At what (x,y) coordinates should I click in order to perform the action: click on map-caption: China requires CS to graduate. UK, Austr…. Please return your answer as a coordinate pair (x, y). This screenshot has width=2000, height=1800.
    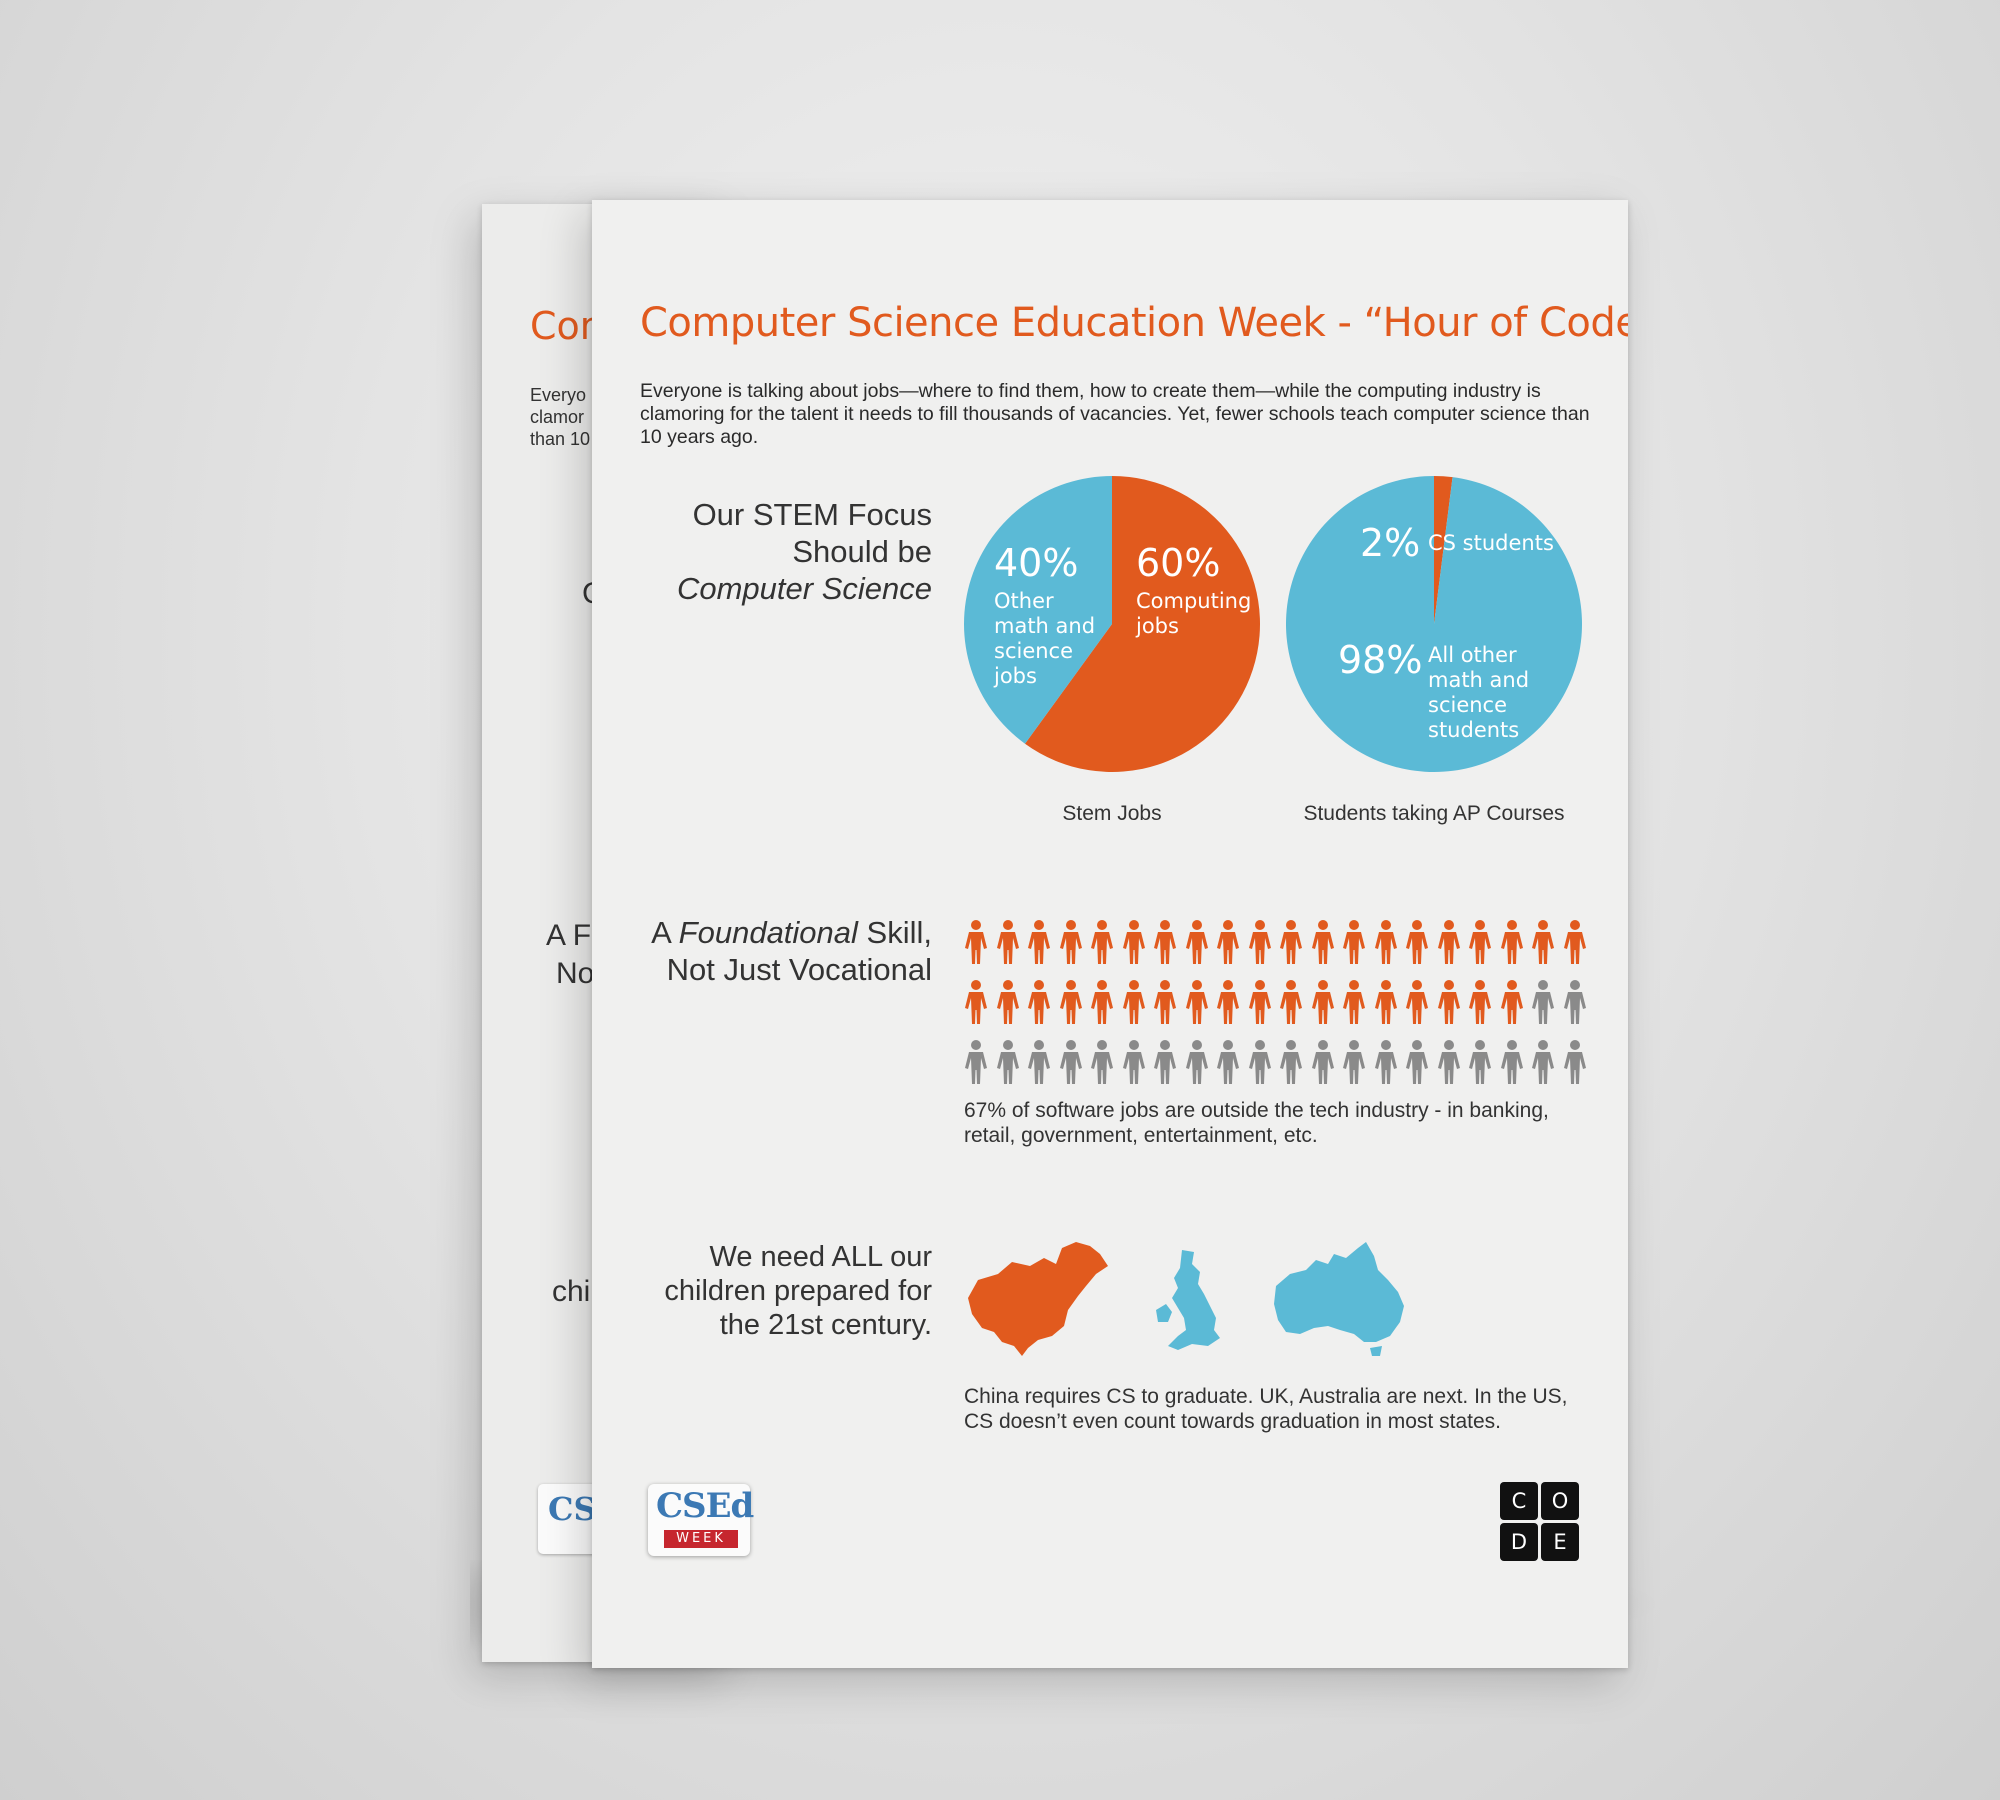
    Looking at the image, I should click on (1266, 1409).